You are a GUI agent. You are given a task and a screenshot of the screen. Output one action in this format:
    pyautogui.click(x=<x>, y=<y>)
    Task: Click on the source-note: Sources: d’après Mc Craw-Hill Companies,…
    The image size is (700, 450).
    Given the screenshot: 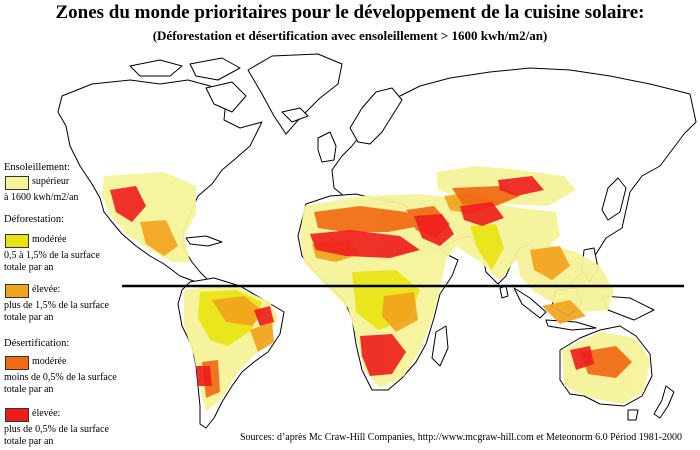 What is the action you would take?
    pyautogui.click(x=461, y=437)
    